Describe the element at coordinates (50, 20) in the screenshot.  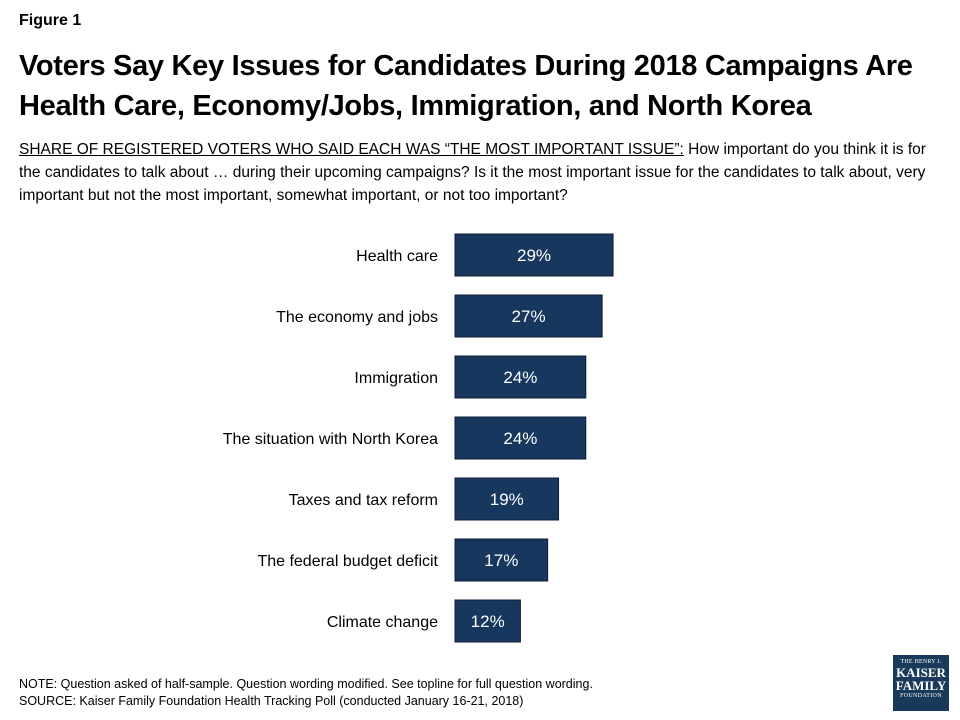
I see `figure-label: Figure 1` at that location.